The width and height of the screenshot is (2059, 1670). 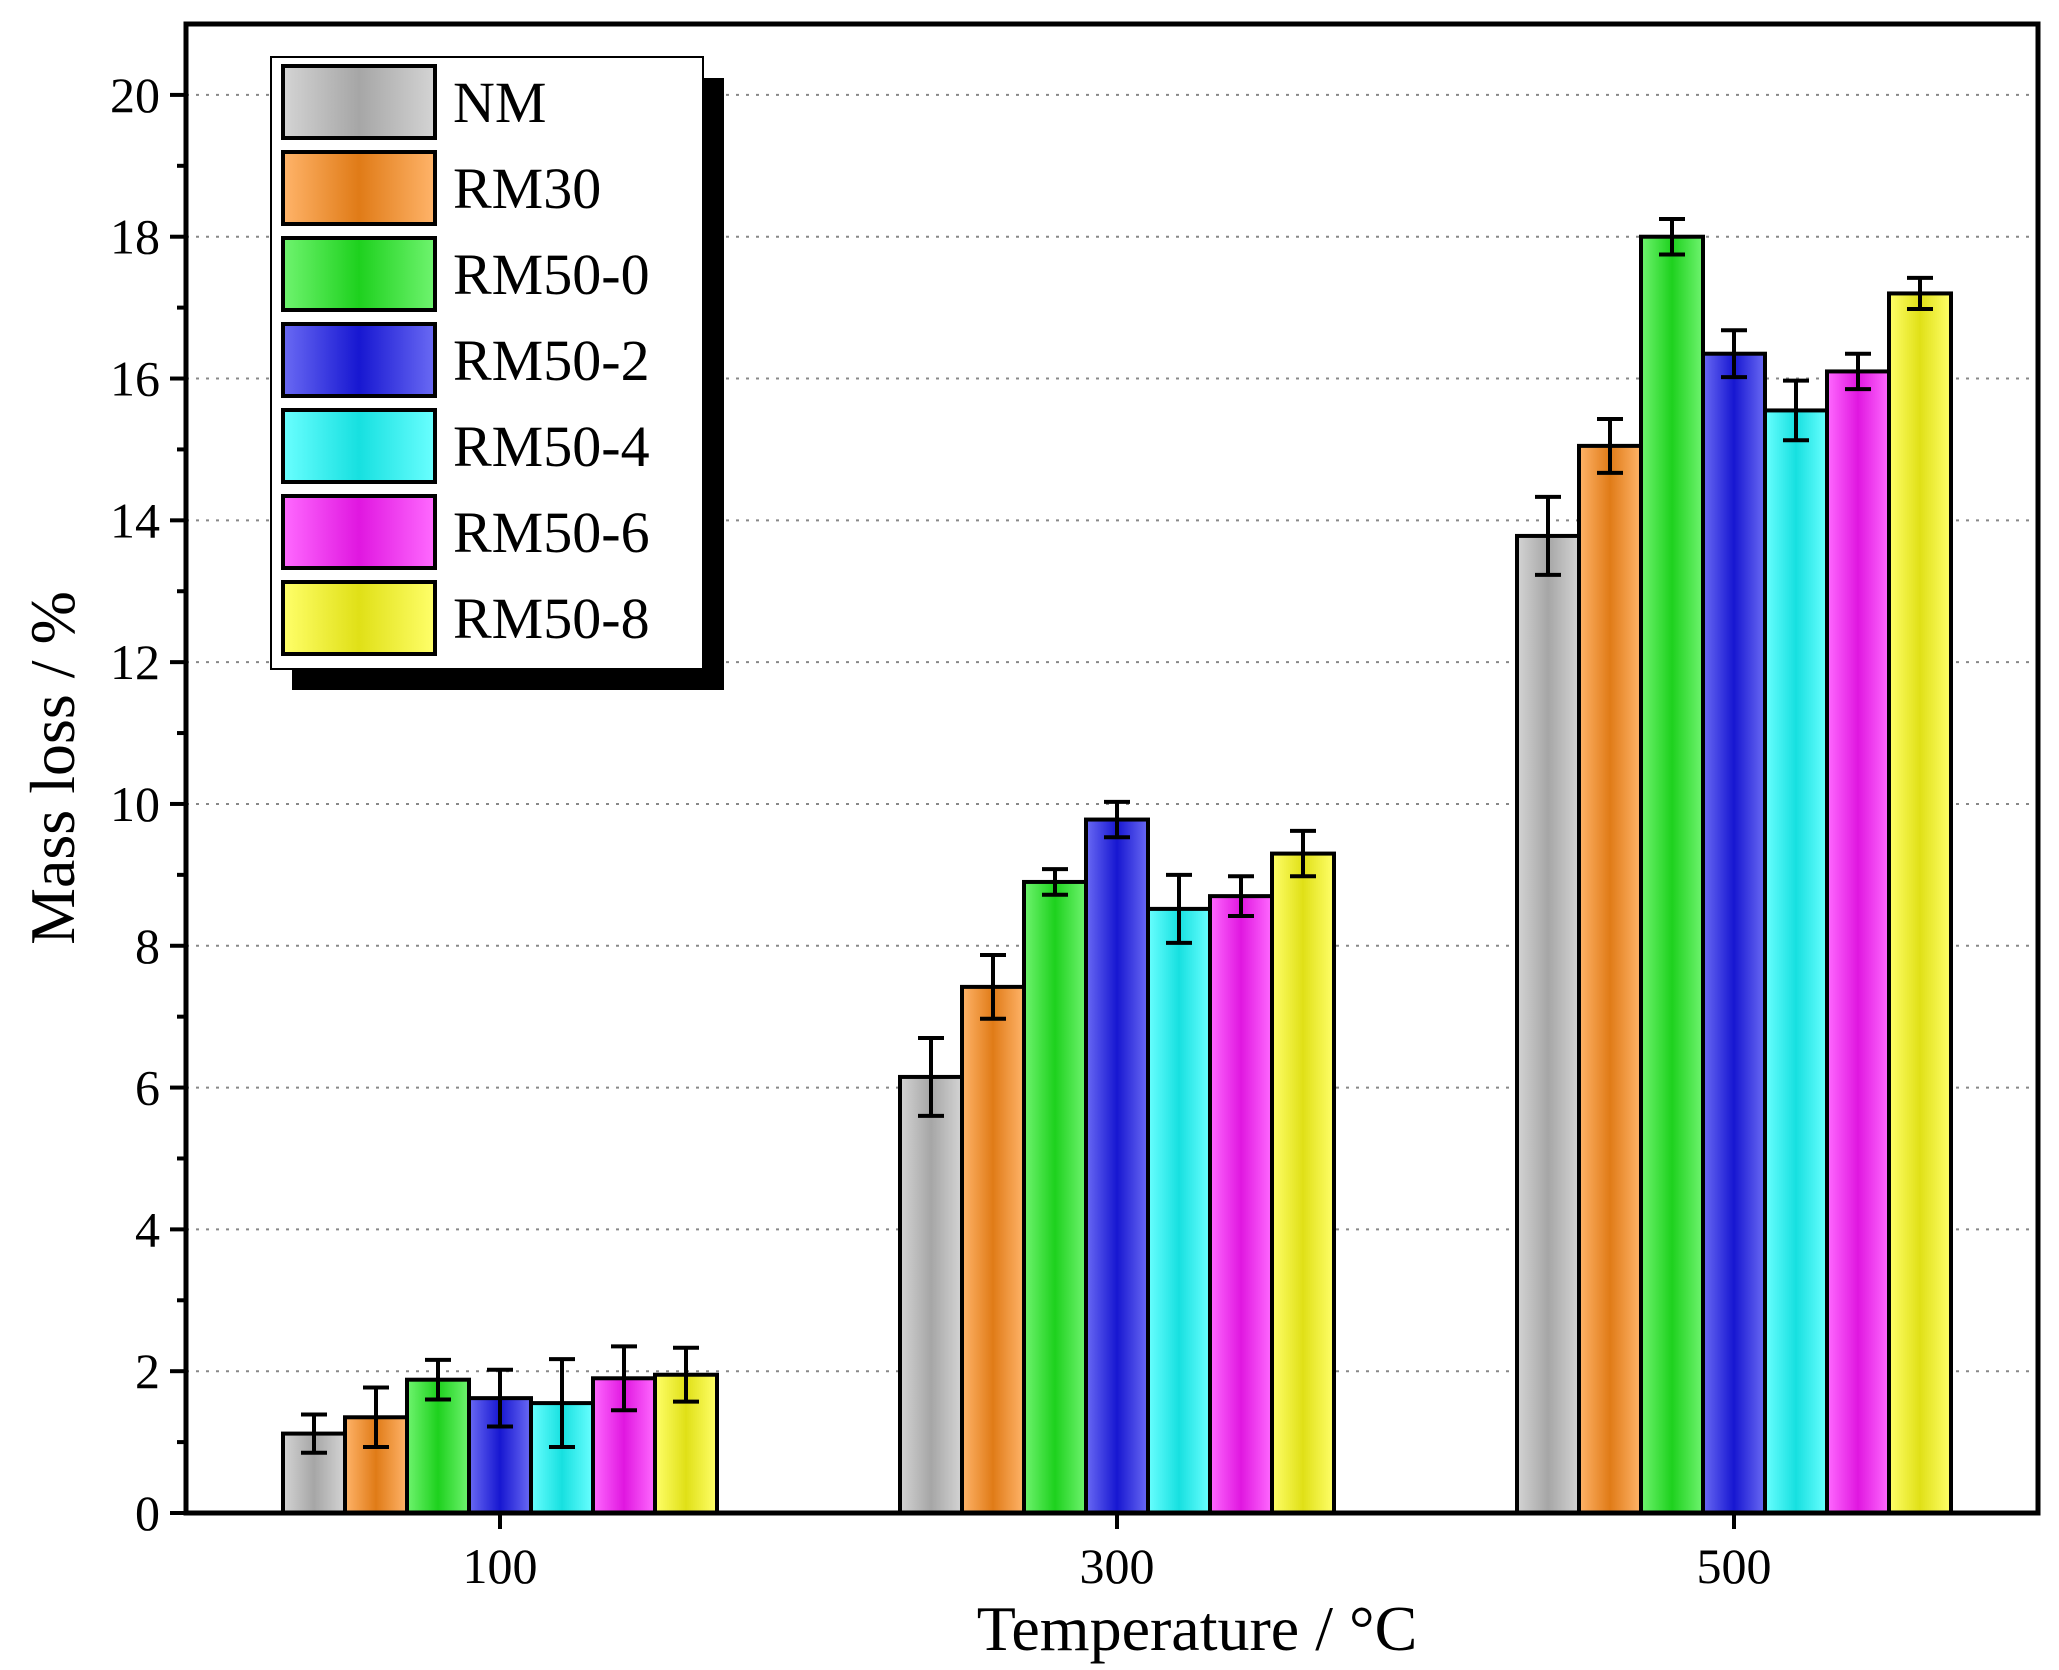 What do you see at coordinates (52, 768) in the screenshot?
I see `y-axis-title: Mass loss / %` at bounding box center [52, 768].